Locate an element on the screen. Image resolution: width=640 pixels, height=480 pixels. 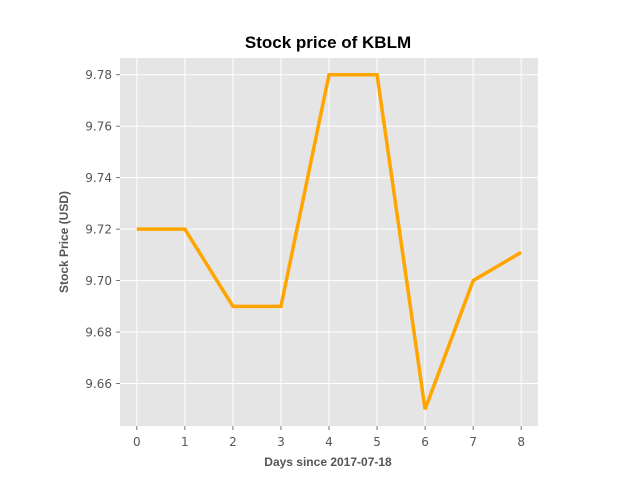
y-tick-label: 9.70 is located at coordinates (98, 281).